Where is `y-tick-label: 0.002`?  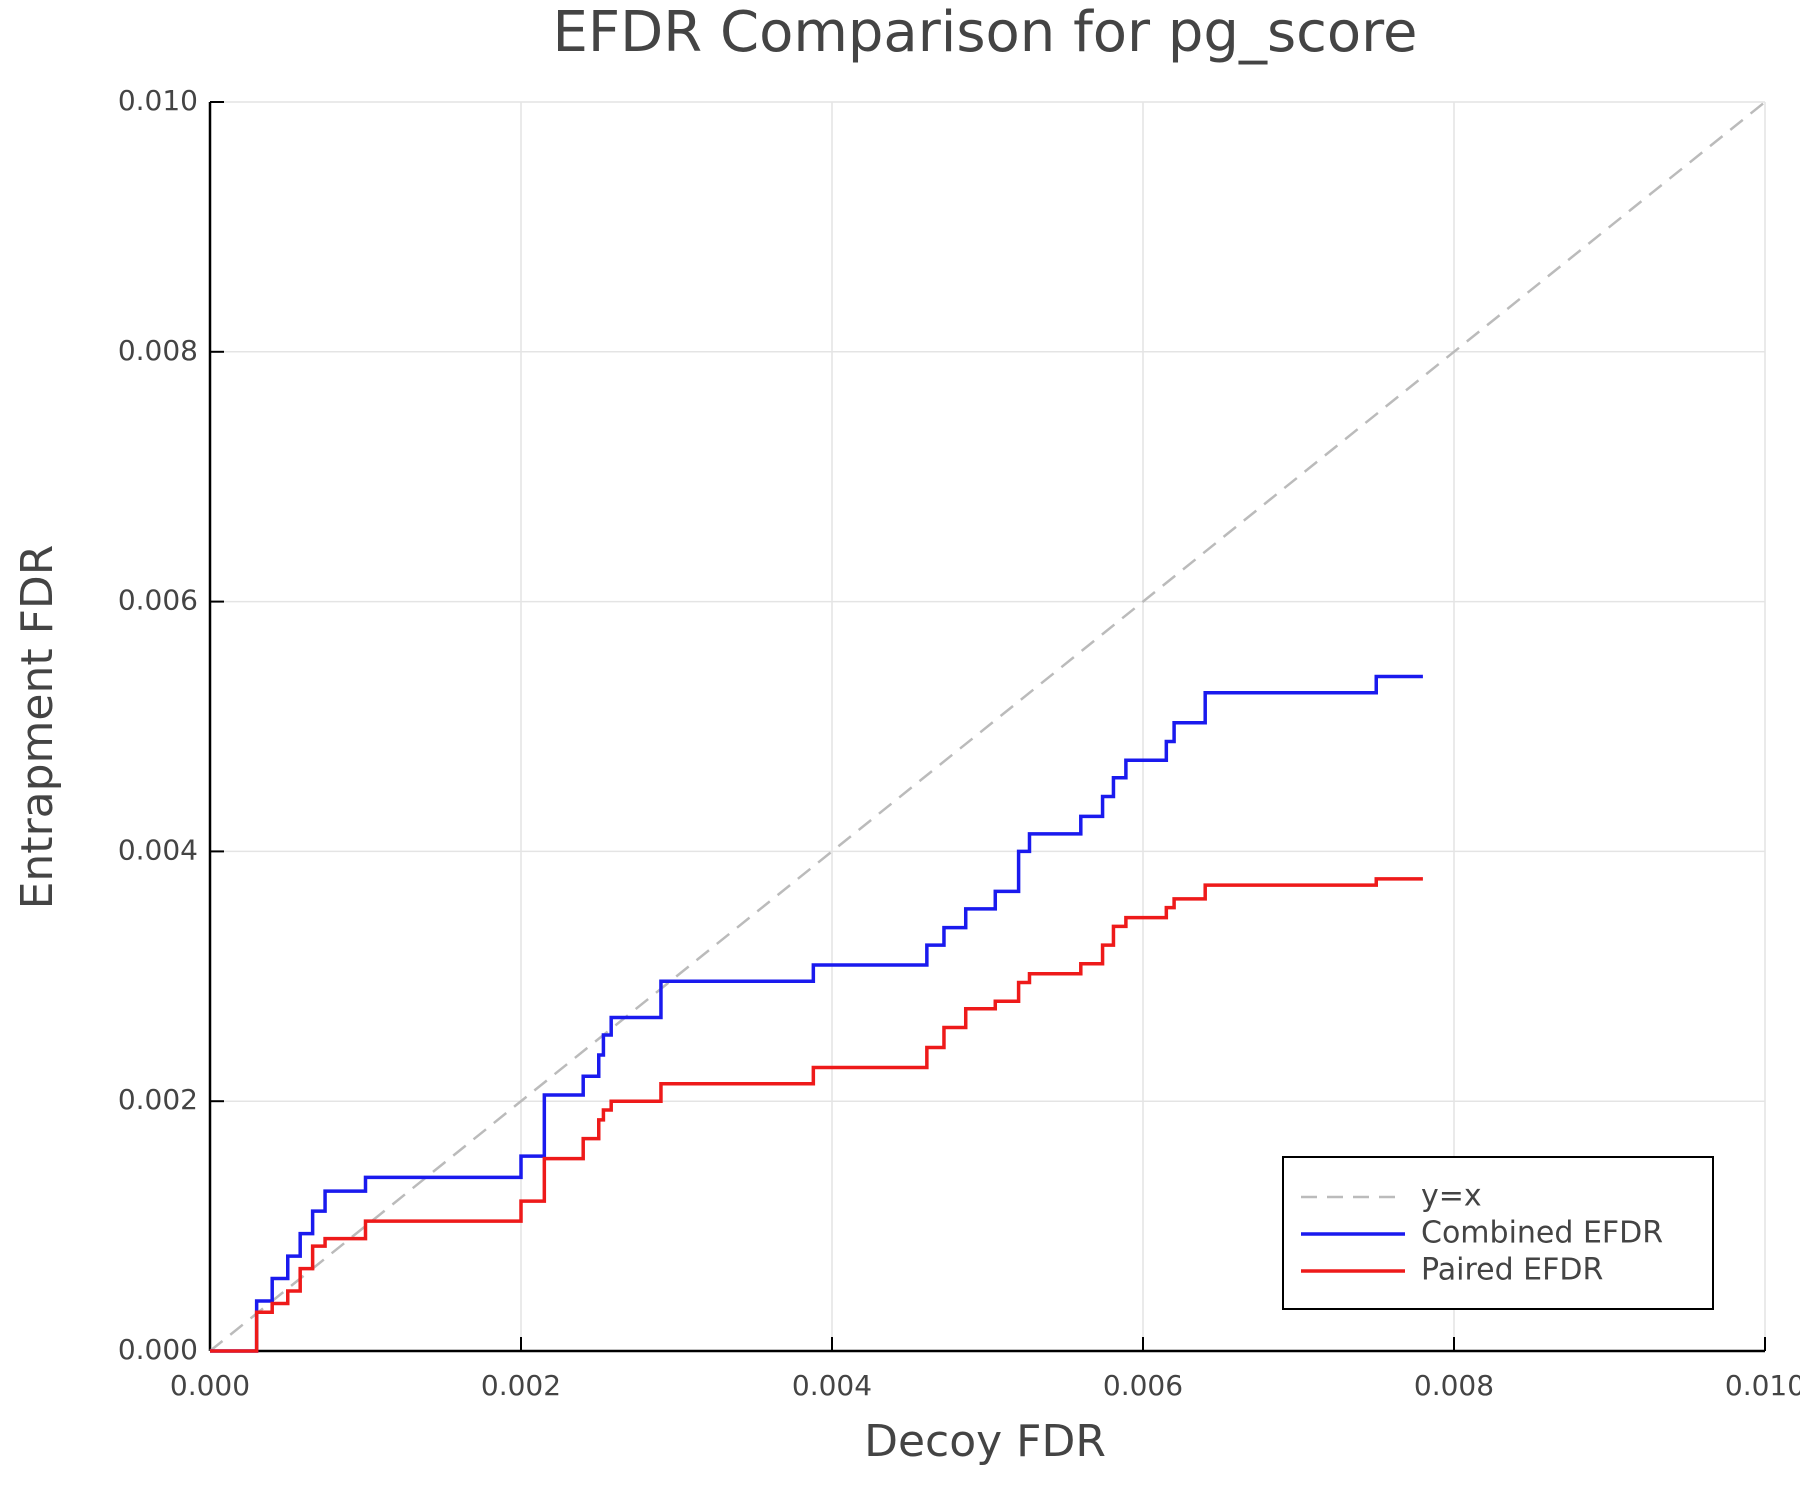
y-tick-label: 0.002 is located at coordinates (158, 1099).